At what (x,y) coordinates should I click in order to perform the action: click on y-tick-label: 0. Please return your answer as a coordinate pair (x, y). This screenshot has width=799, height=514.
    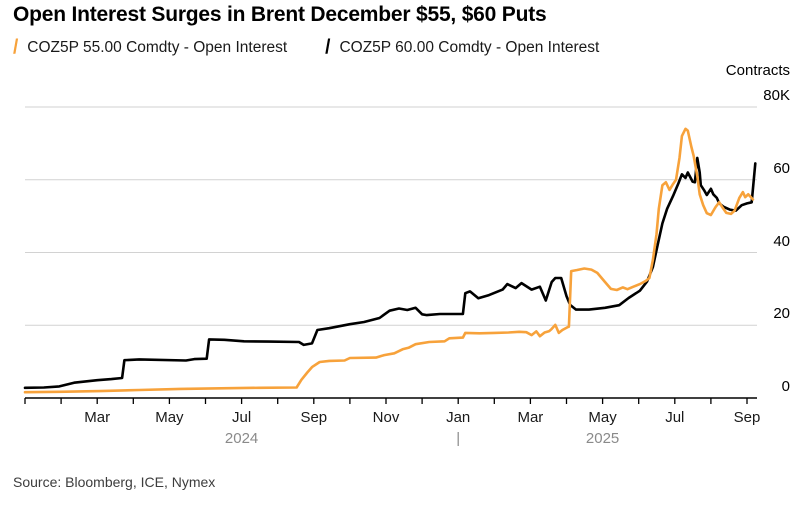
    Looking at the image, I should click on (785, 386).